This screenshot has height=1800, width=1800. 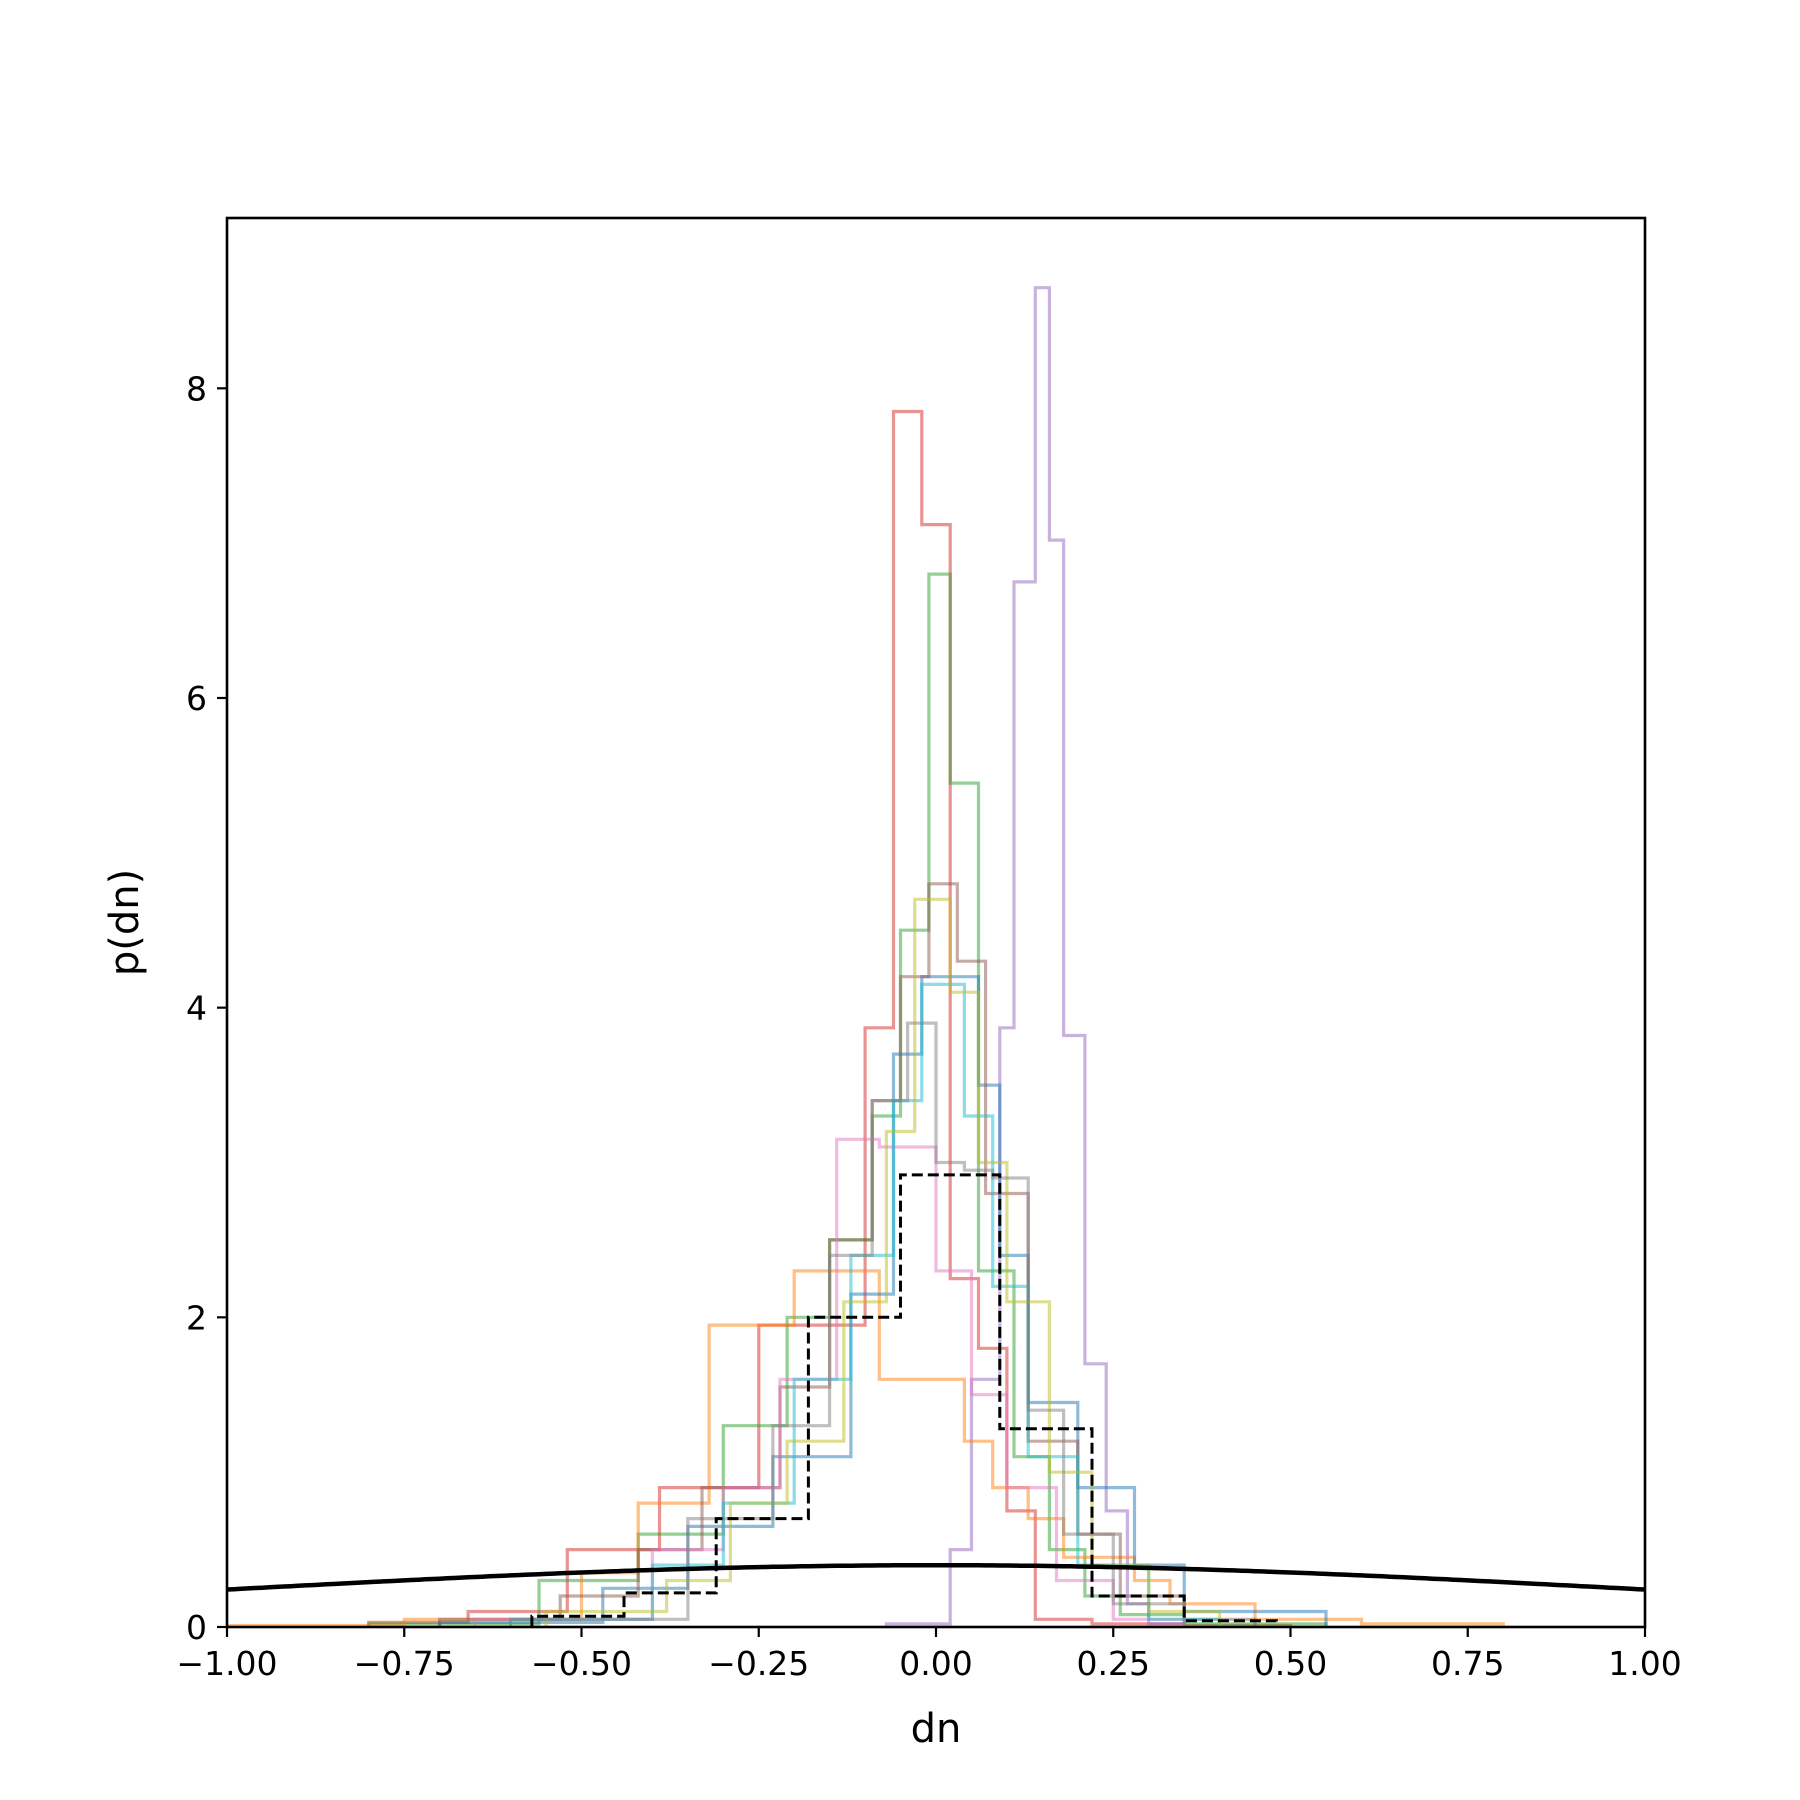 What do you see at coordinates (196, 388) in the screenshot?
I see `y-tick-label: 8` at bounding box center [196, 388].